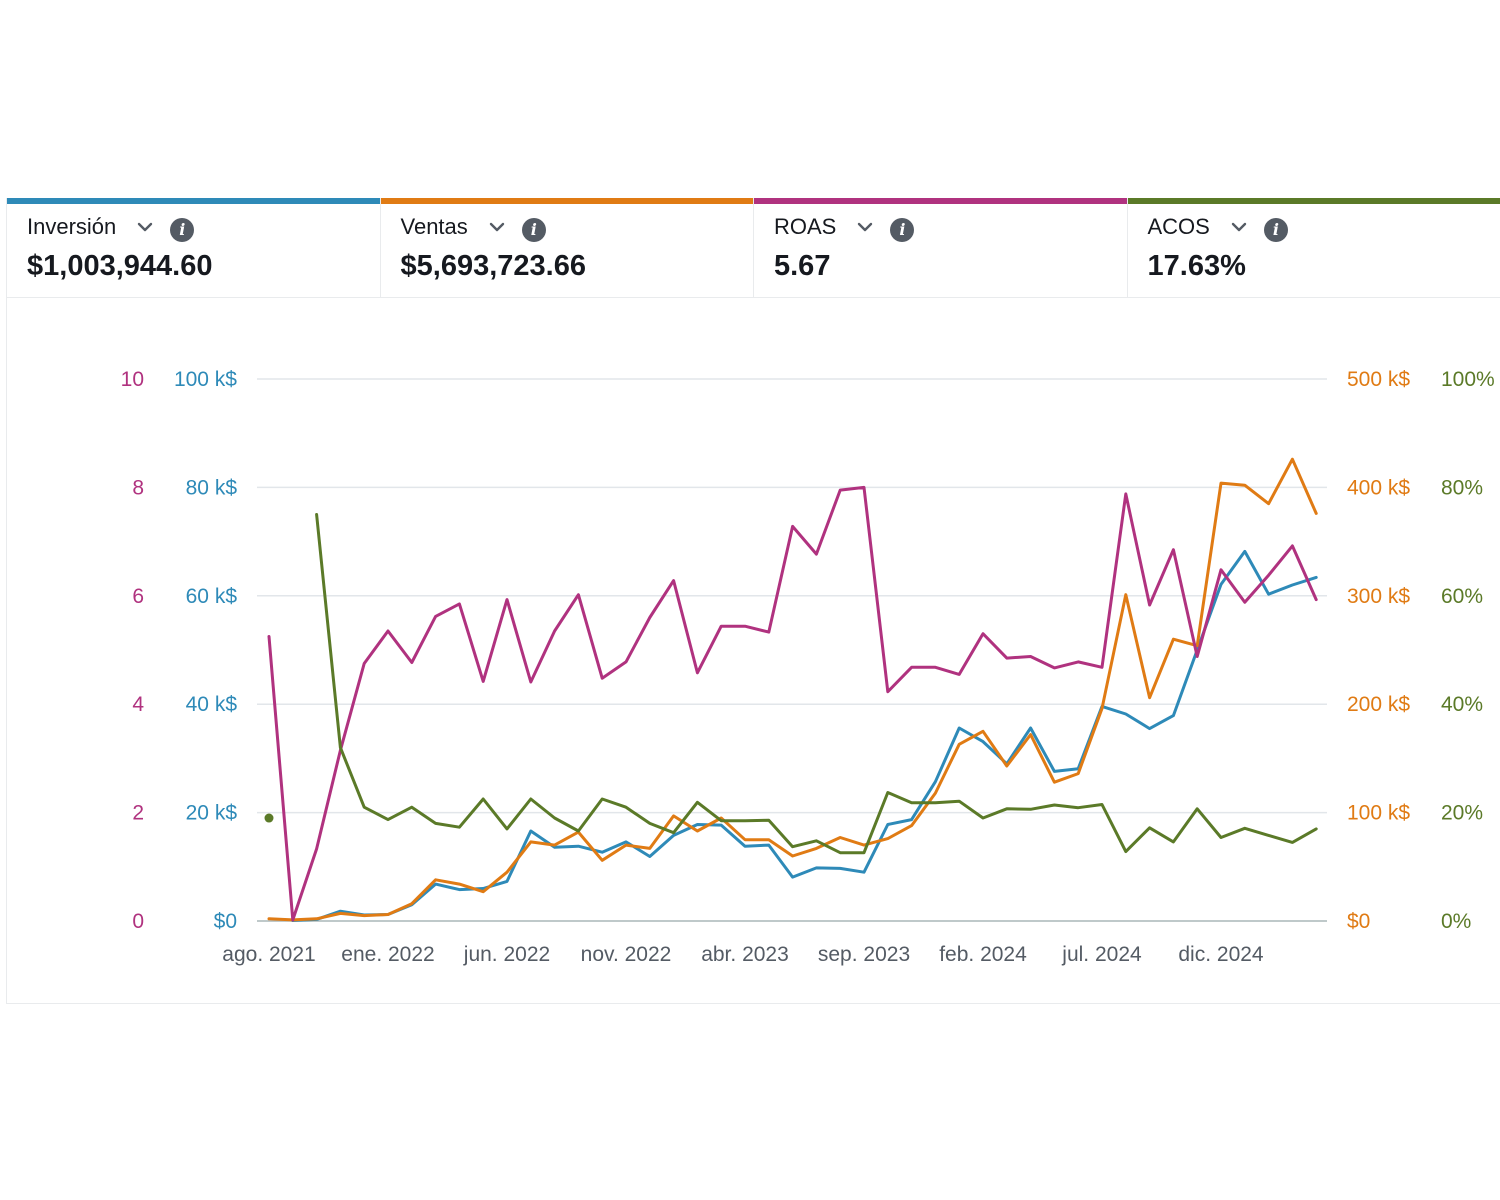  Describe the element at coordinates (212, 487) in the screenshot. I see `y-tick-label-inversion: 80 k$` at that location.